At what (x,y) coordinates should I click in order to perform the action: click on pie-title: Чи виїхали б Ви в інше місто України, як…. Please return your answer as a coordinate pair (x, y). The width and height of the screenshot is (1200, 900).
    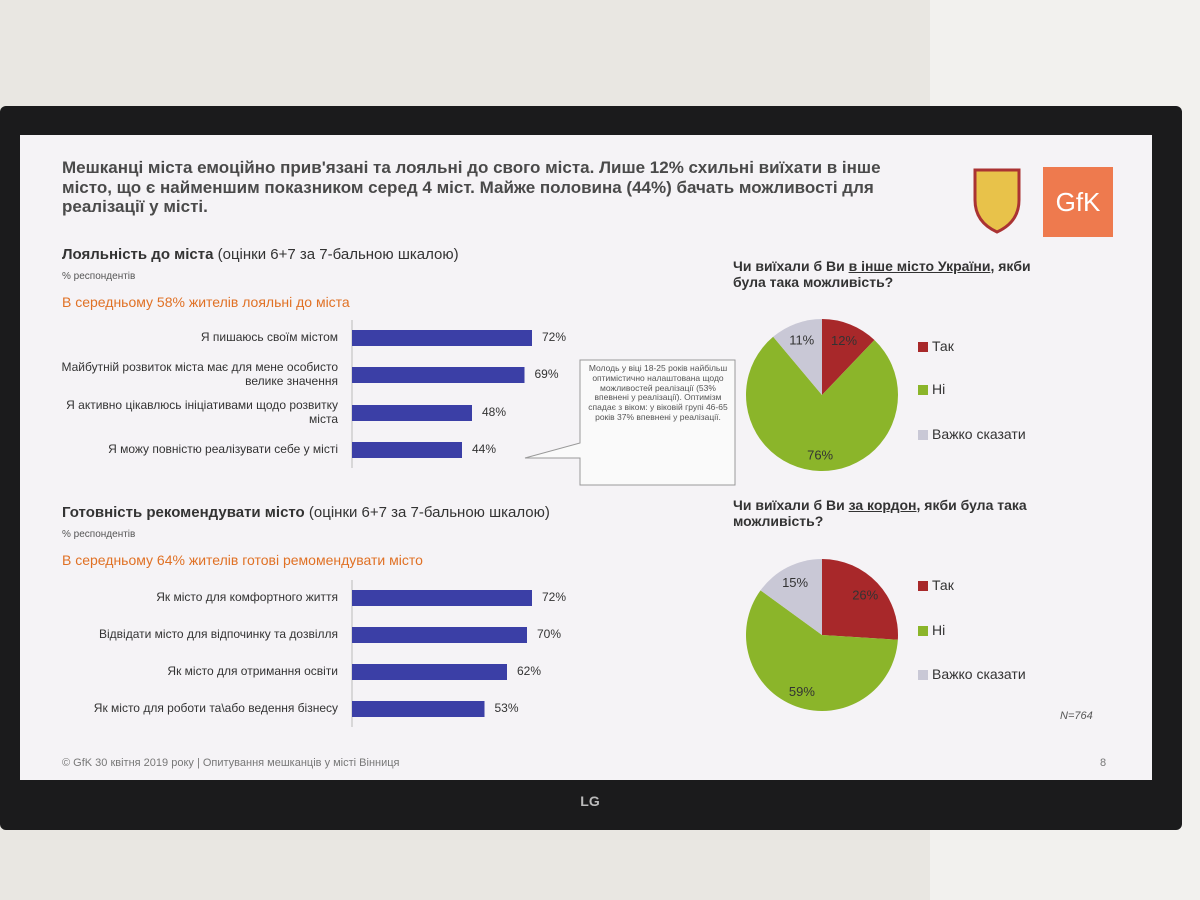
    Looking at the image, I should click on (893, 274).